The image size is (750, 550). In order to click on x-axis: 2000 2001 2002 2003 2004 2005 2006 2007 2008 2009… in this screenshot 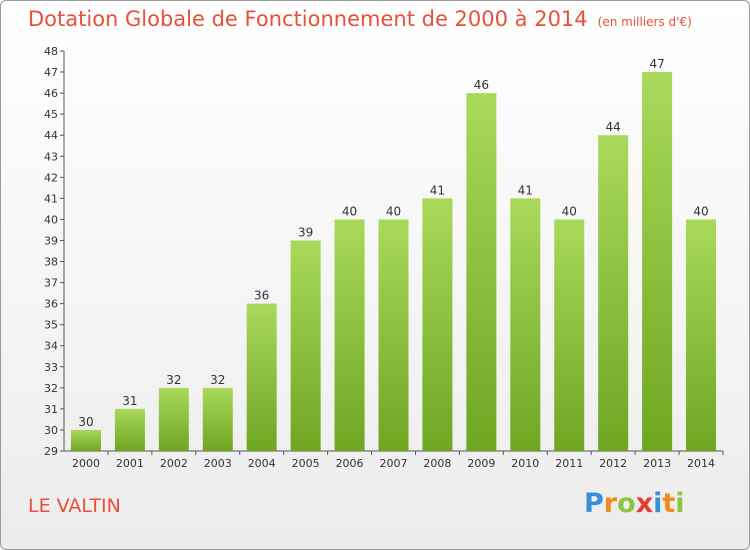, I will do `click(394, 460)`.